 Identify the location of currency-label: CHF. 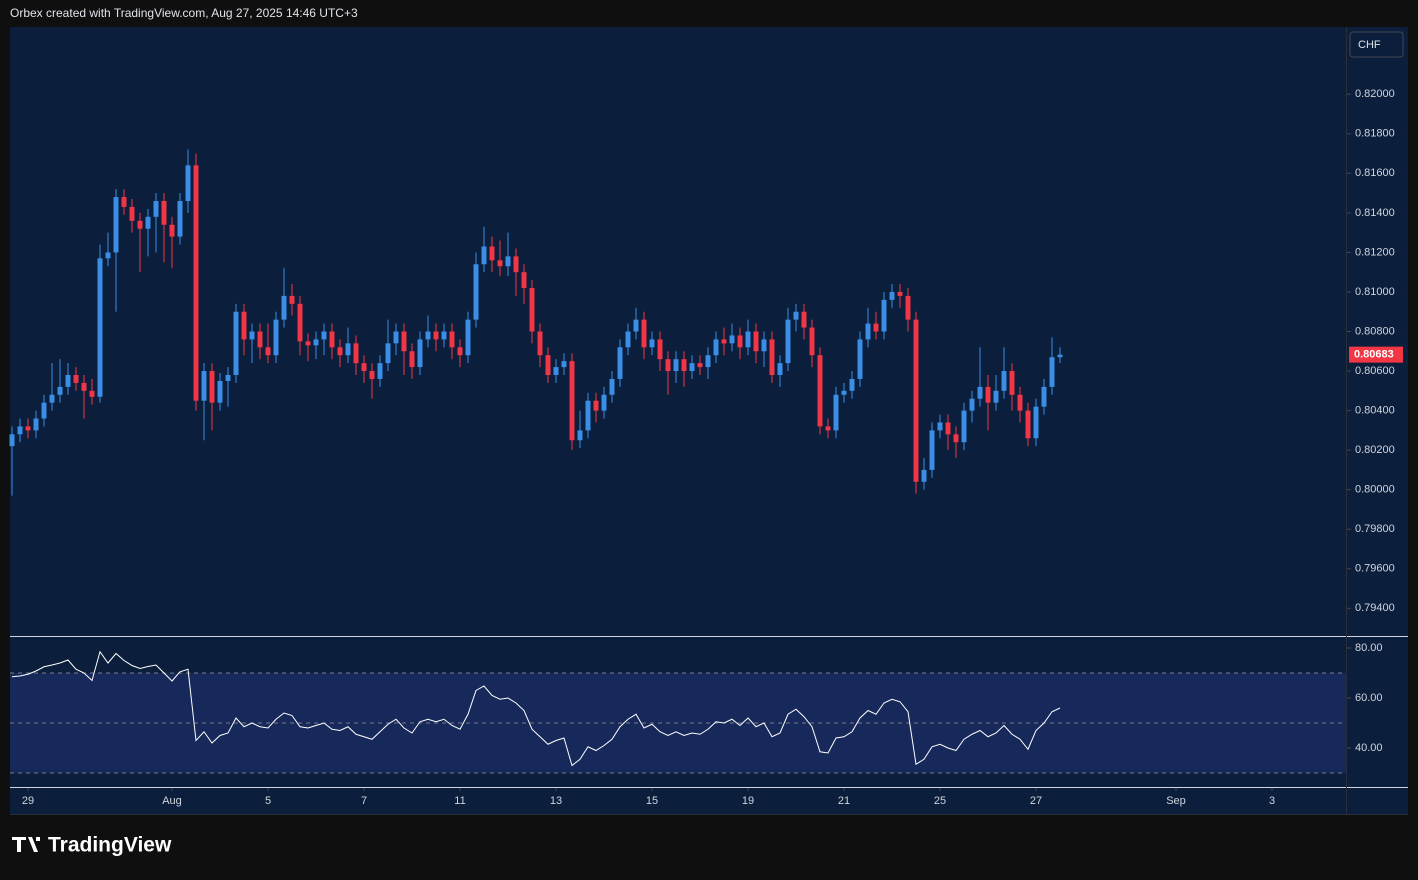
(1369, 45).